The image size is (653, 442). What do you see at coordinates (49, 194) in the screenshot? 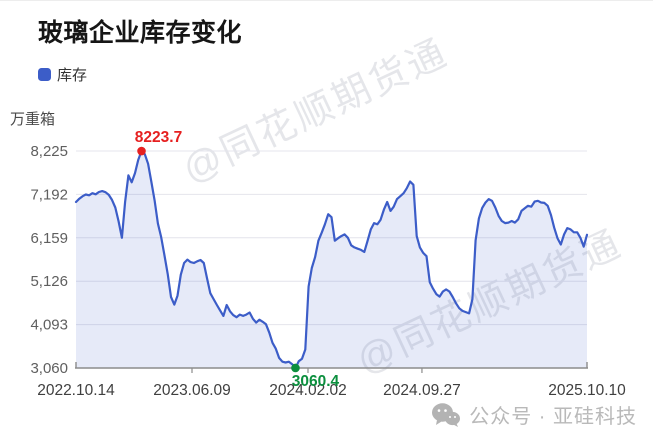
I see `y-axis-tick-label: 7,192` at bounding box center [49, 194].